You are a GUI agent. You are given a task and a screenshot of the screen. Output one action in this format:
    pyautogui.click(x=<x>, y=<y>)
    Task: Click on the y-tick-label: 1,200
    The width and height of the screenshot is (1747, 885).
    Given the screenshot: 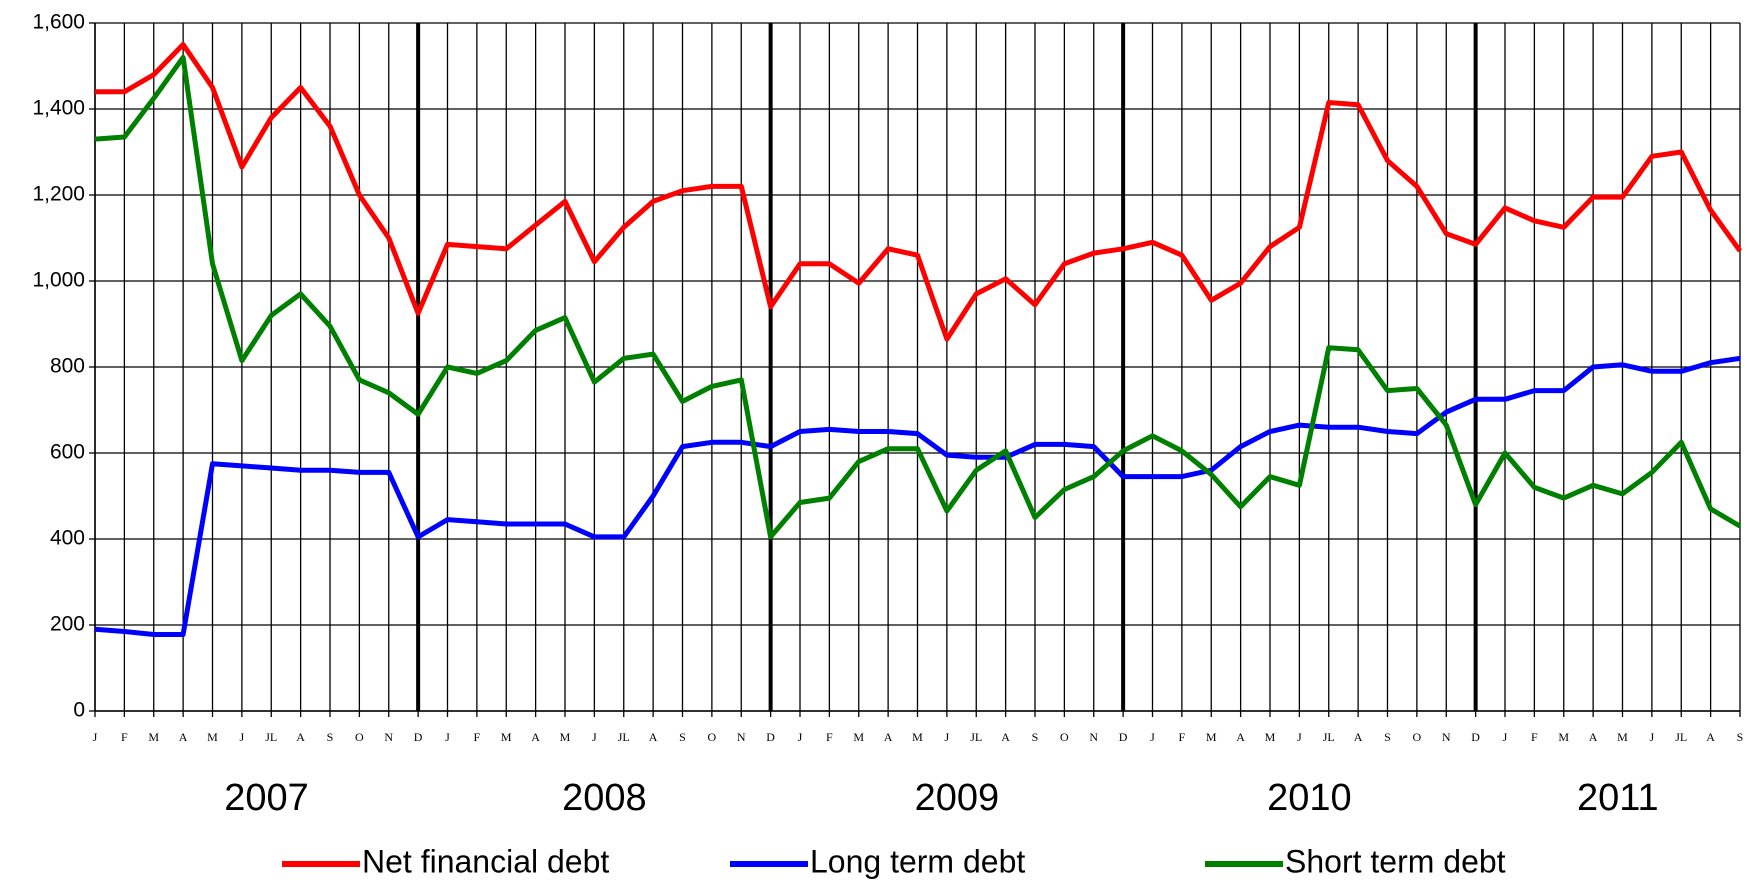 What is the action you would take?
    pyautogui.click(x=58, y=194)
    